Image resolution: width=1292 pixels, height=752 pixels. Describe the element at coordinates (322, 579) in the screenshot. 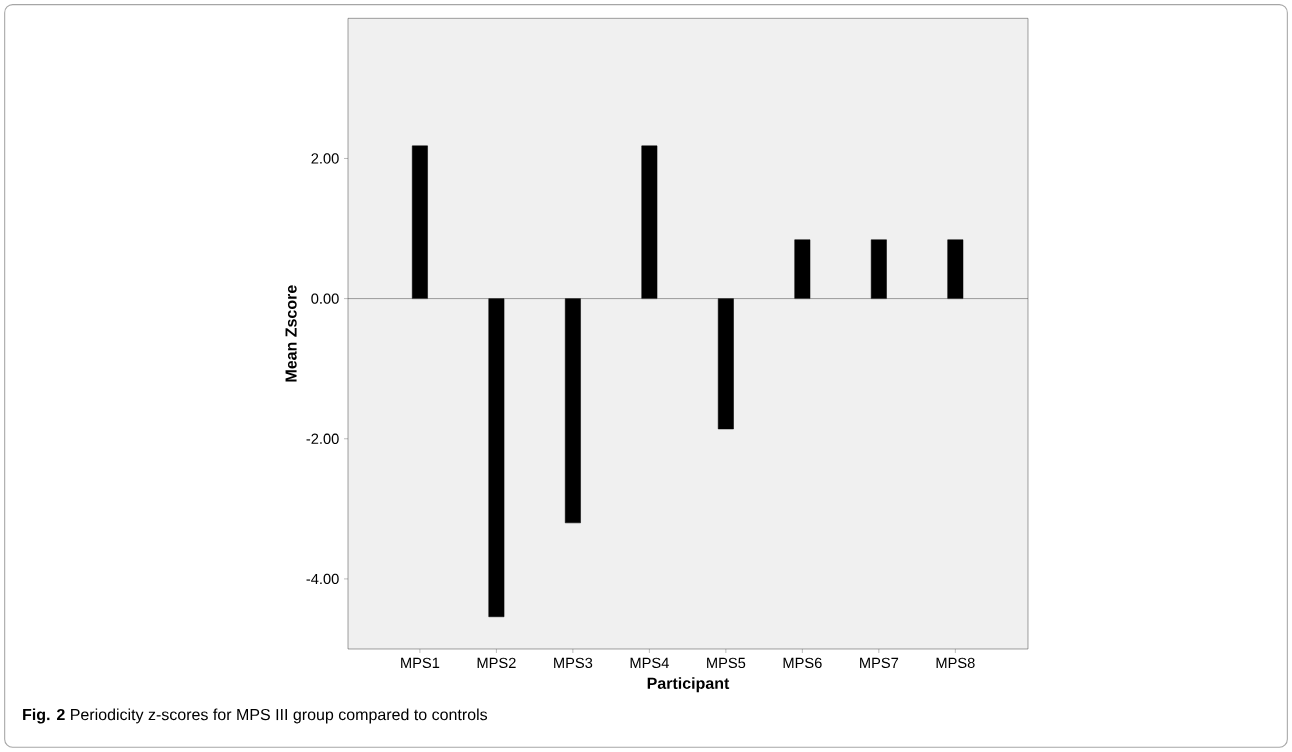

I see `y-tick-label: -4.00` at that location.